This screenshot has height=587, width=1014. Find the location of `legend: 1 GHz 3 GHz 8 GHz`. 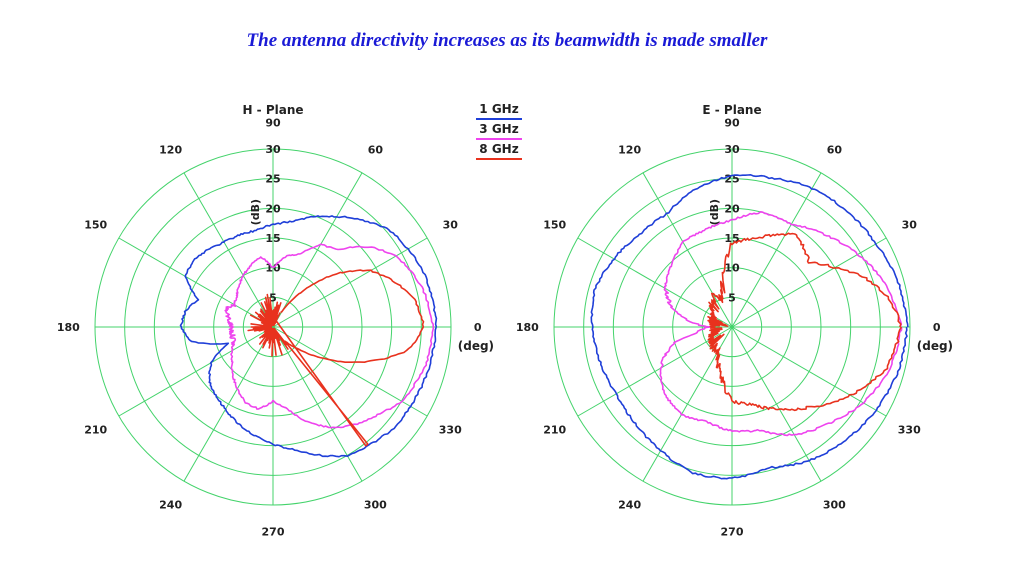

legend: 1 GHz 3 GHz 8 GHz is located at coordinates (499, 131).